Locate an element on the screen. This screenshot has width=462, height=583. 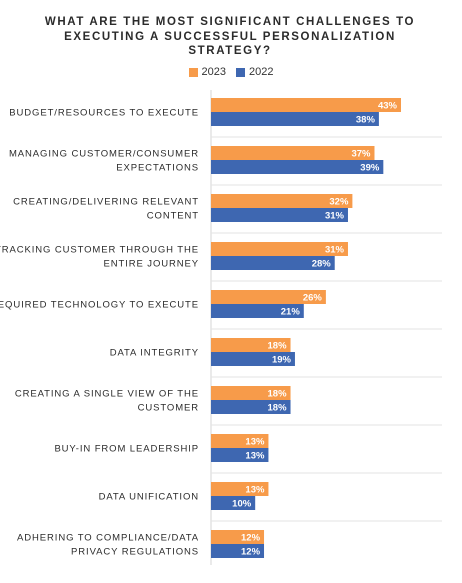
category-label: ADHERING TO COMPLIANCE/DATA is located at coordinates (108, 538).